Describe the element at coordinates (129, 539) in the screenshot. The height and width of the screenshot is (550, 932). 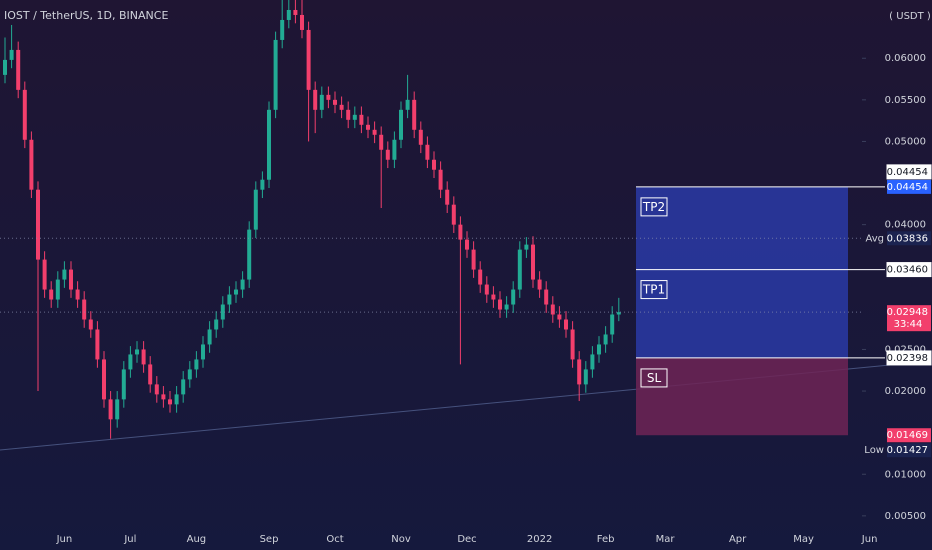
I see `x-tick-label: Jul` at that location.